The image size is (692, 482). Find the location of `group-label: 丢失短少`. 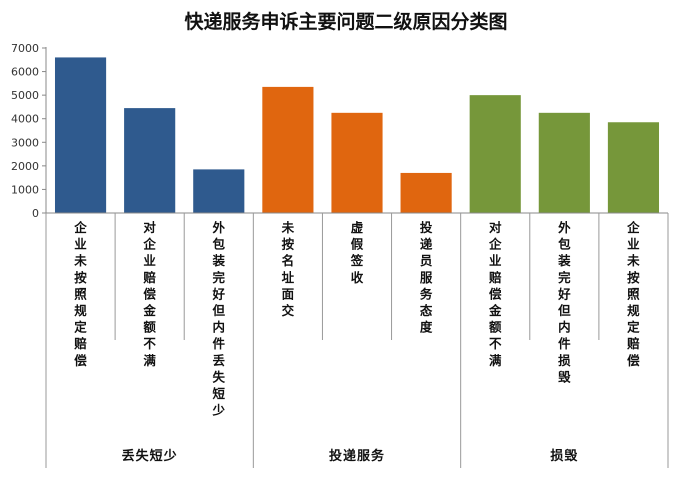

group-label: 丢失短少 is located at coordinates (150, 456).